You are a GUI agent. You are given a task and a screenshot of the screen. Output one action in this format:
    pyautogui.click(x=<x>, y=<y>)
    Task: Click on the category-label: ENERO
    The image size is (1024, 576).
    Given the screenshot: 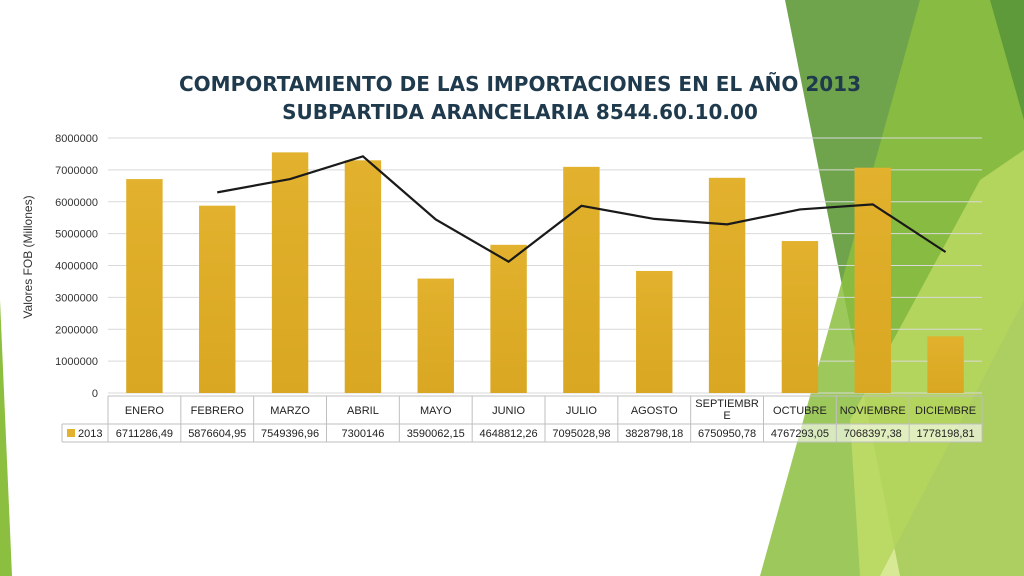 What is the action you would take?
    pyautogui.click(x=145, y=411)
    